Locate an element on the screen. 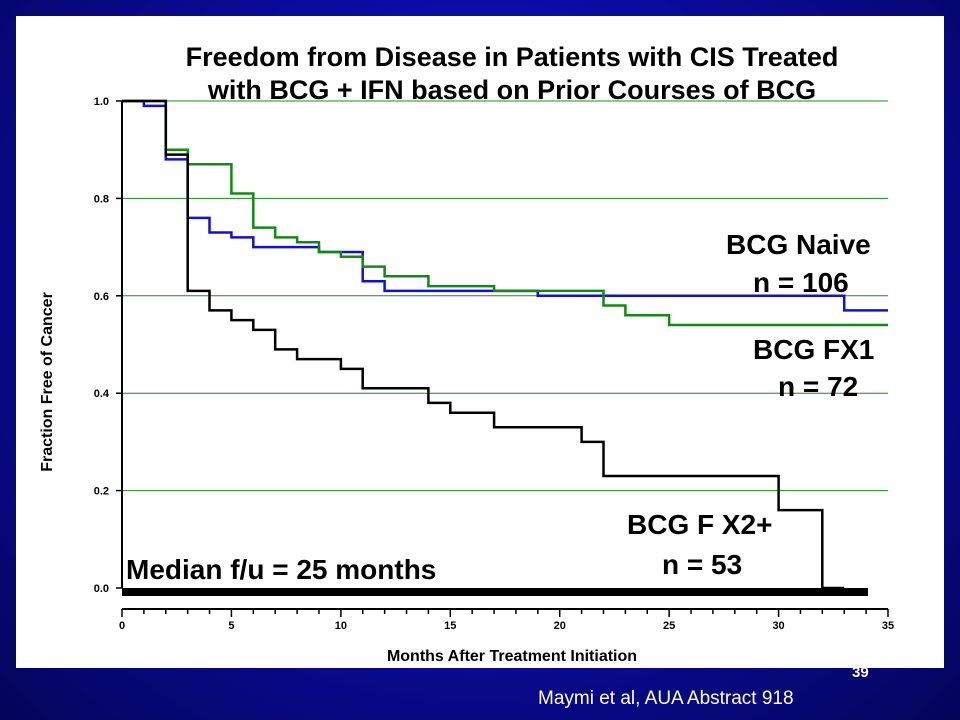  y-axis-title: Fraction Free of Cancer is located at coordinates (47, 382).